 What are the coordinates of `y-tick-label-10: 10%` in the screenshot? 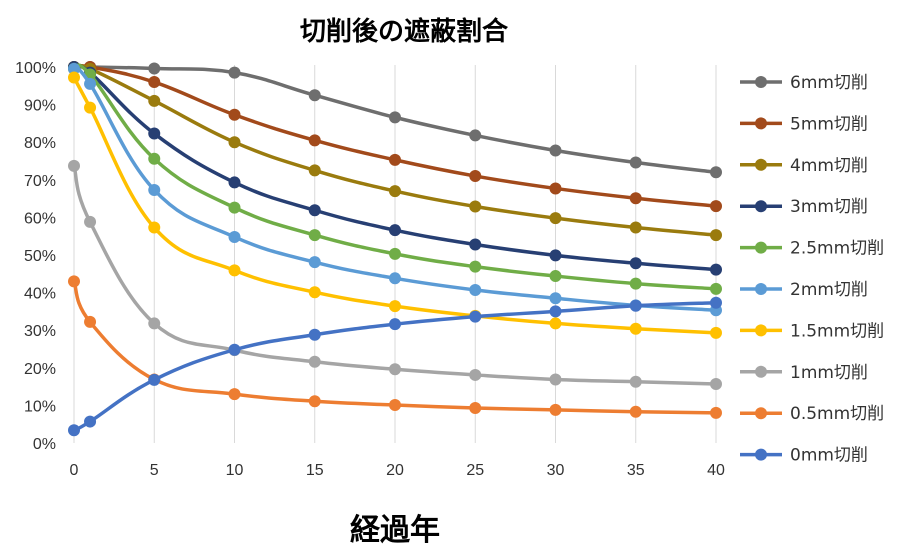 It's located at (40, 406).